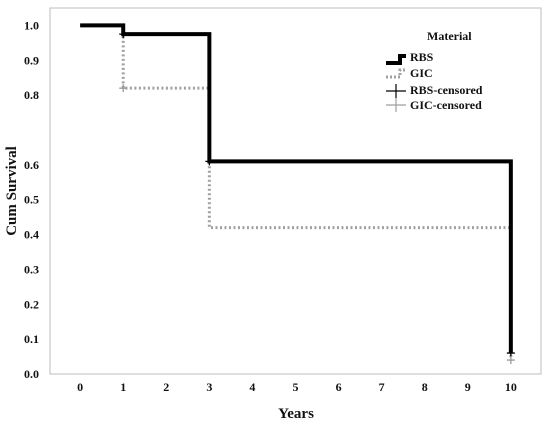  I want to click on y-tick-label: 0.4, so click(31, 235).